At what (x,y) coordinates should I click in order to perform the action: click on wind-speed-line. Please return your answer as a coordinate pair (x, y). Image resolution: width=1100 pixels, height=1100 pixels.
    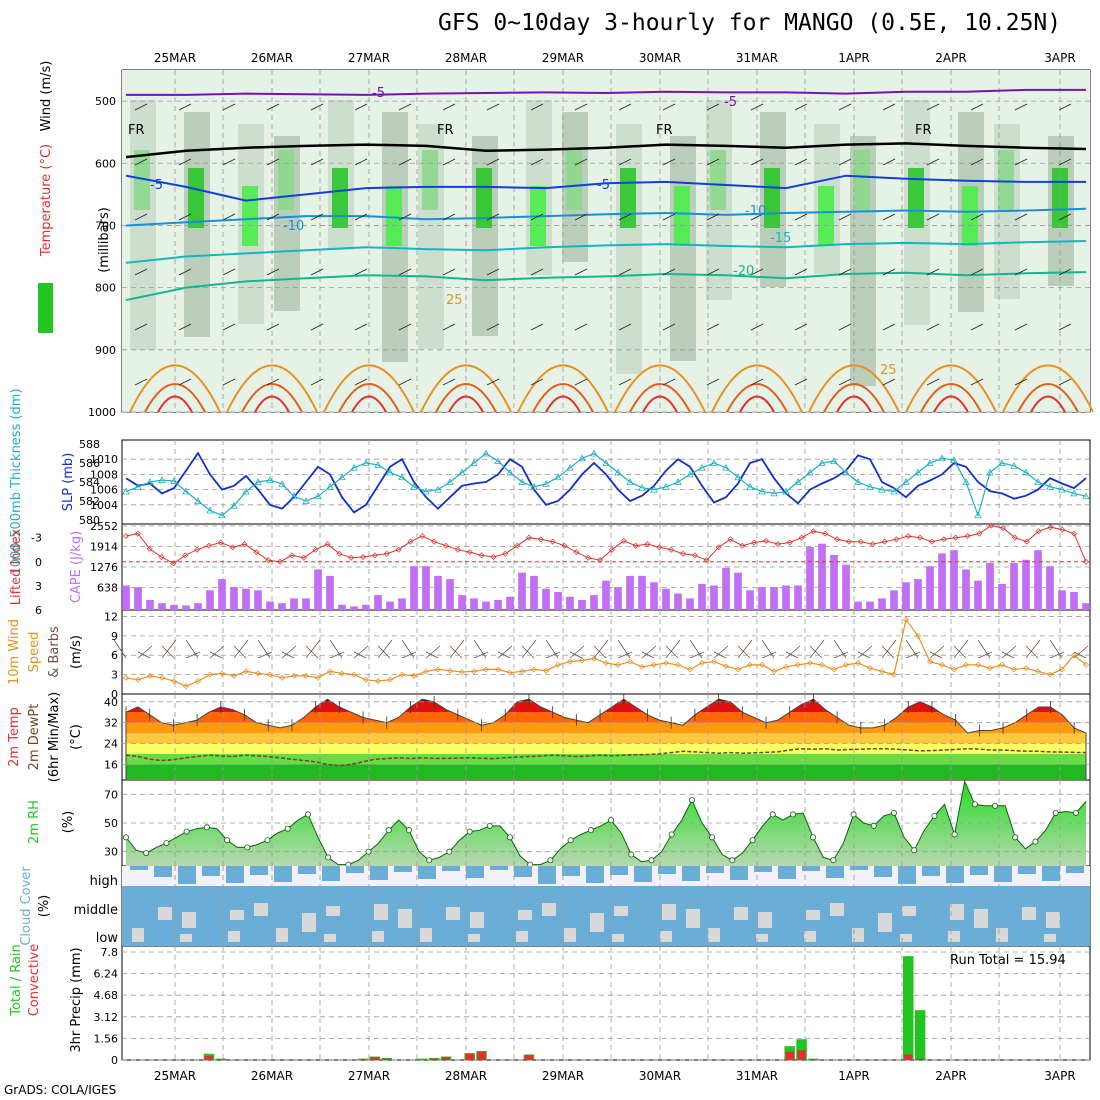
    Looking at the image, I should click on (606, 652).